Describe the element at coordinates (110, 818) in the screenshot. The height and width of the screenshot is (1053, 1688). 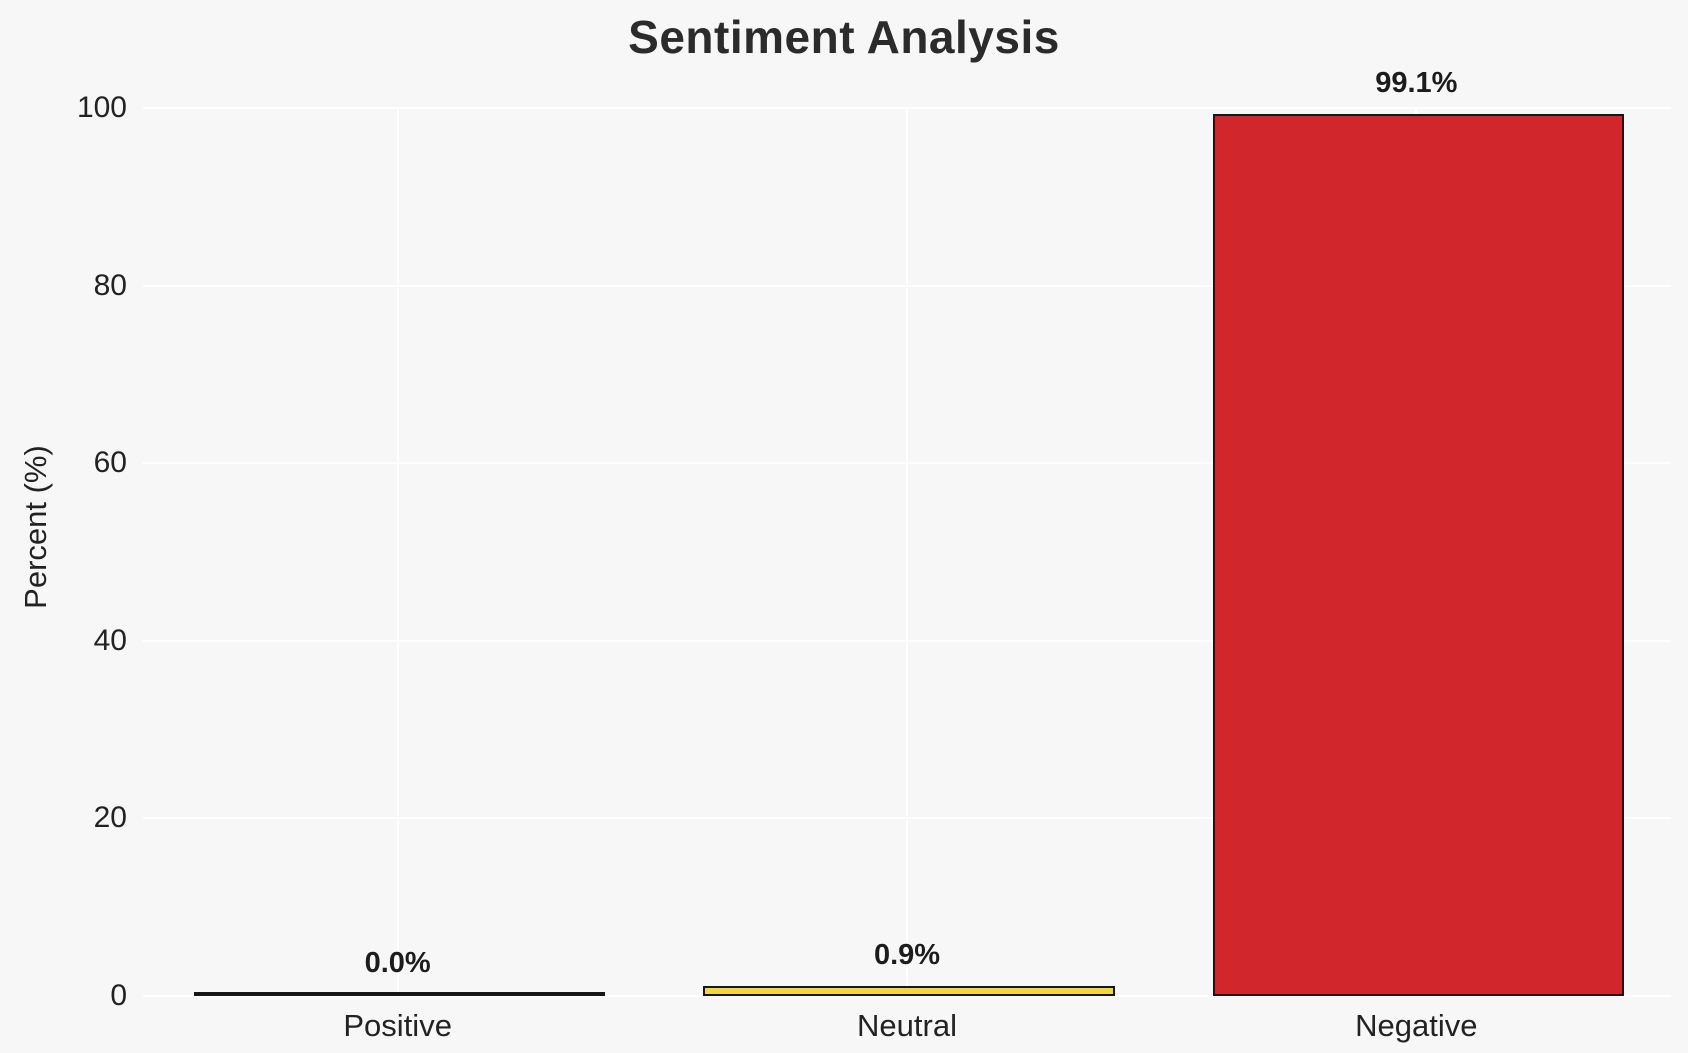
I see `y-tick-label: 20` at that location.